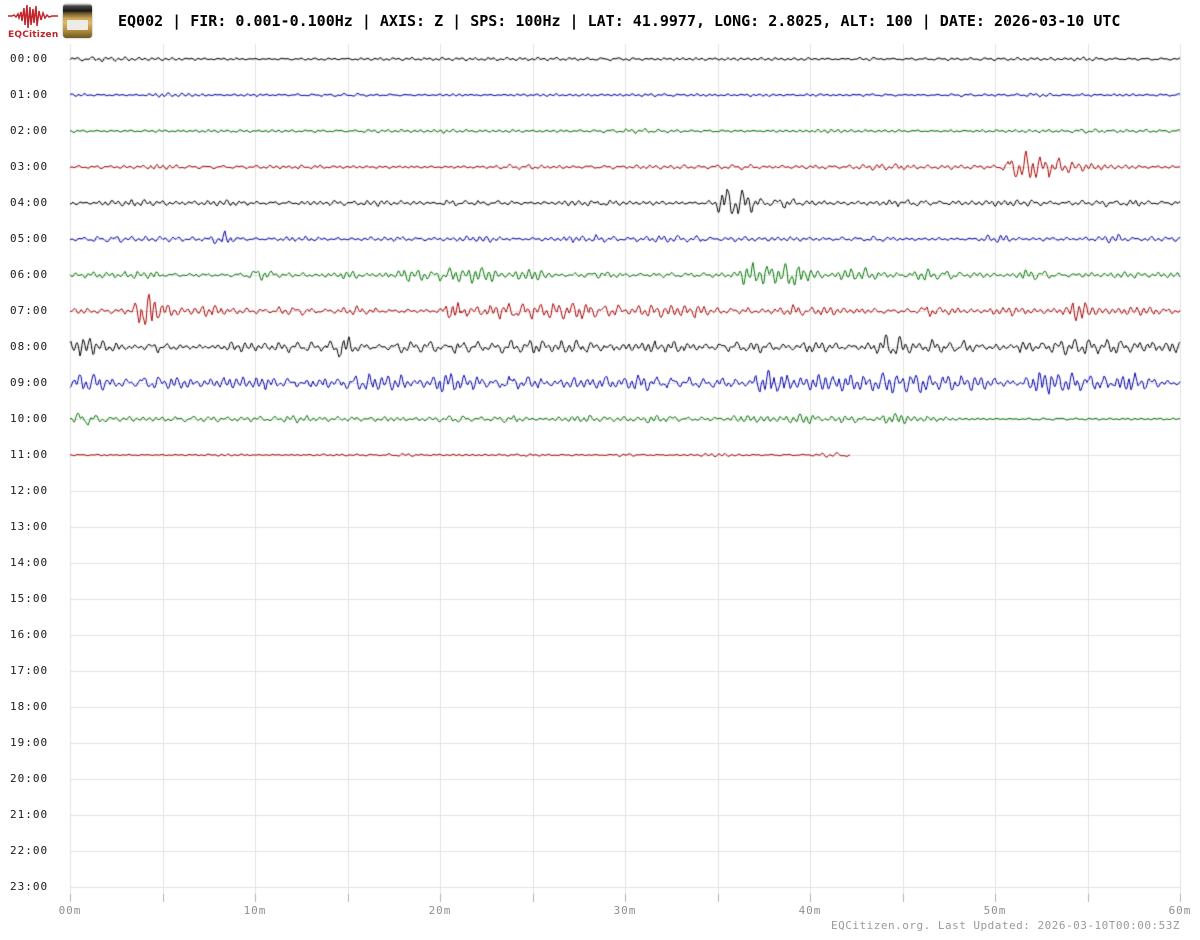 The image size is (1200, 940). What do you see at coordinates (255, 910) in the screenshot?
I see `x-axis-label: 10m` at bounding box center [255, 910].